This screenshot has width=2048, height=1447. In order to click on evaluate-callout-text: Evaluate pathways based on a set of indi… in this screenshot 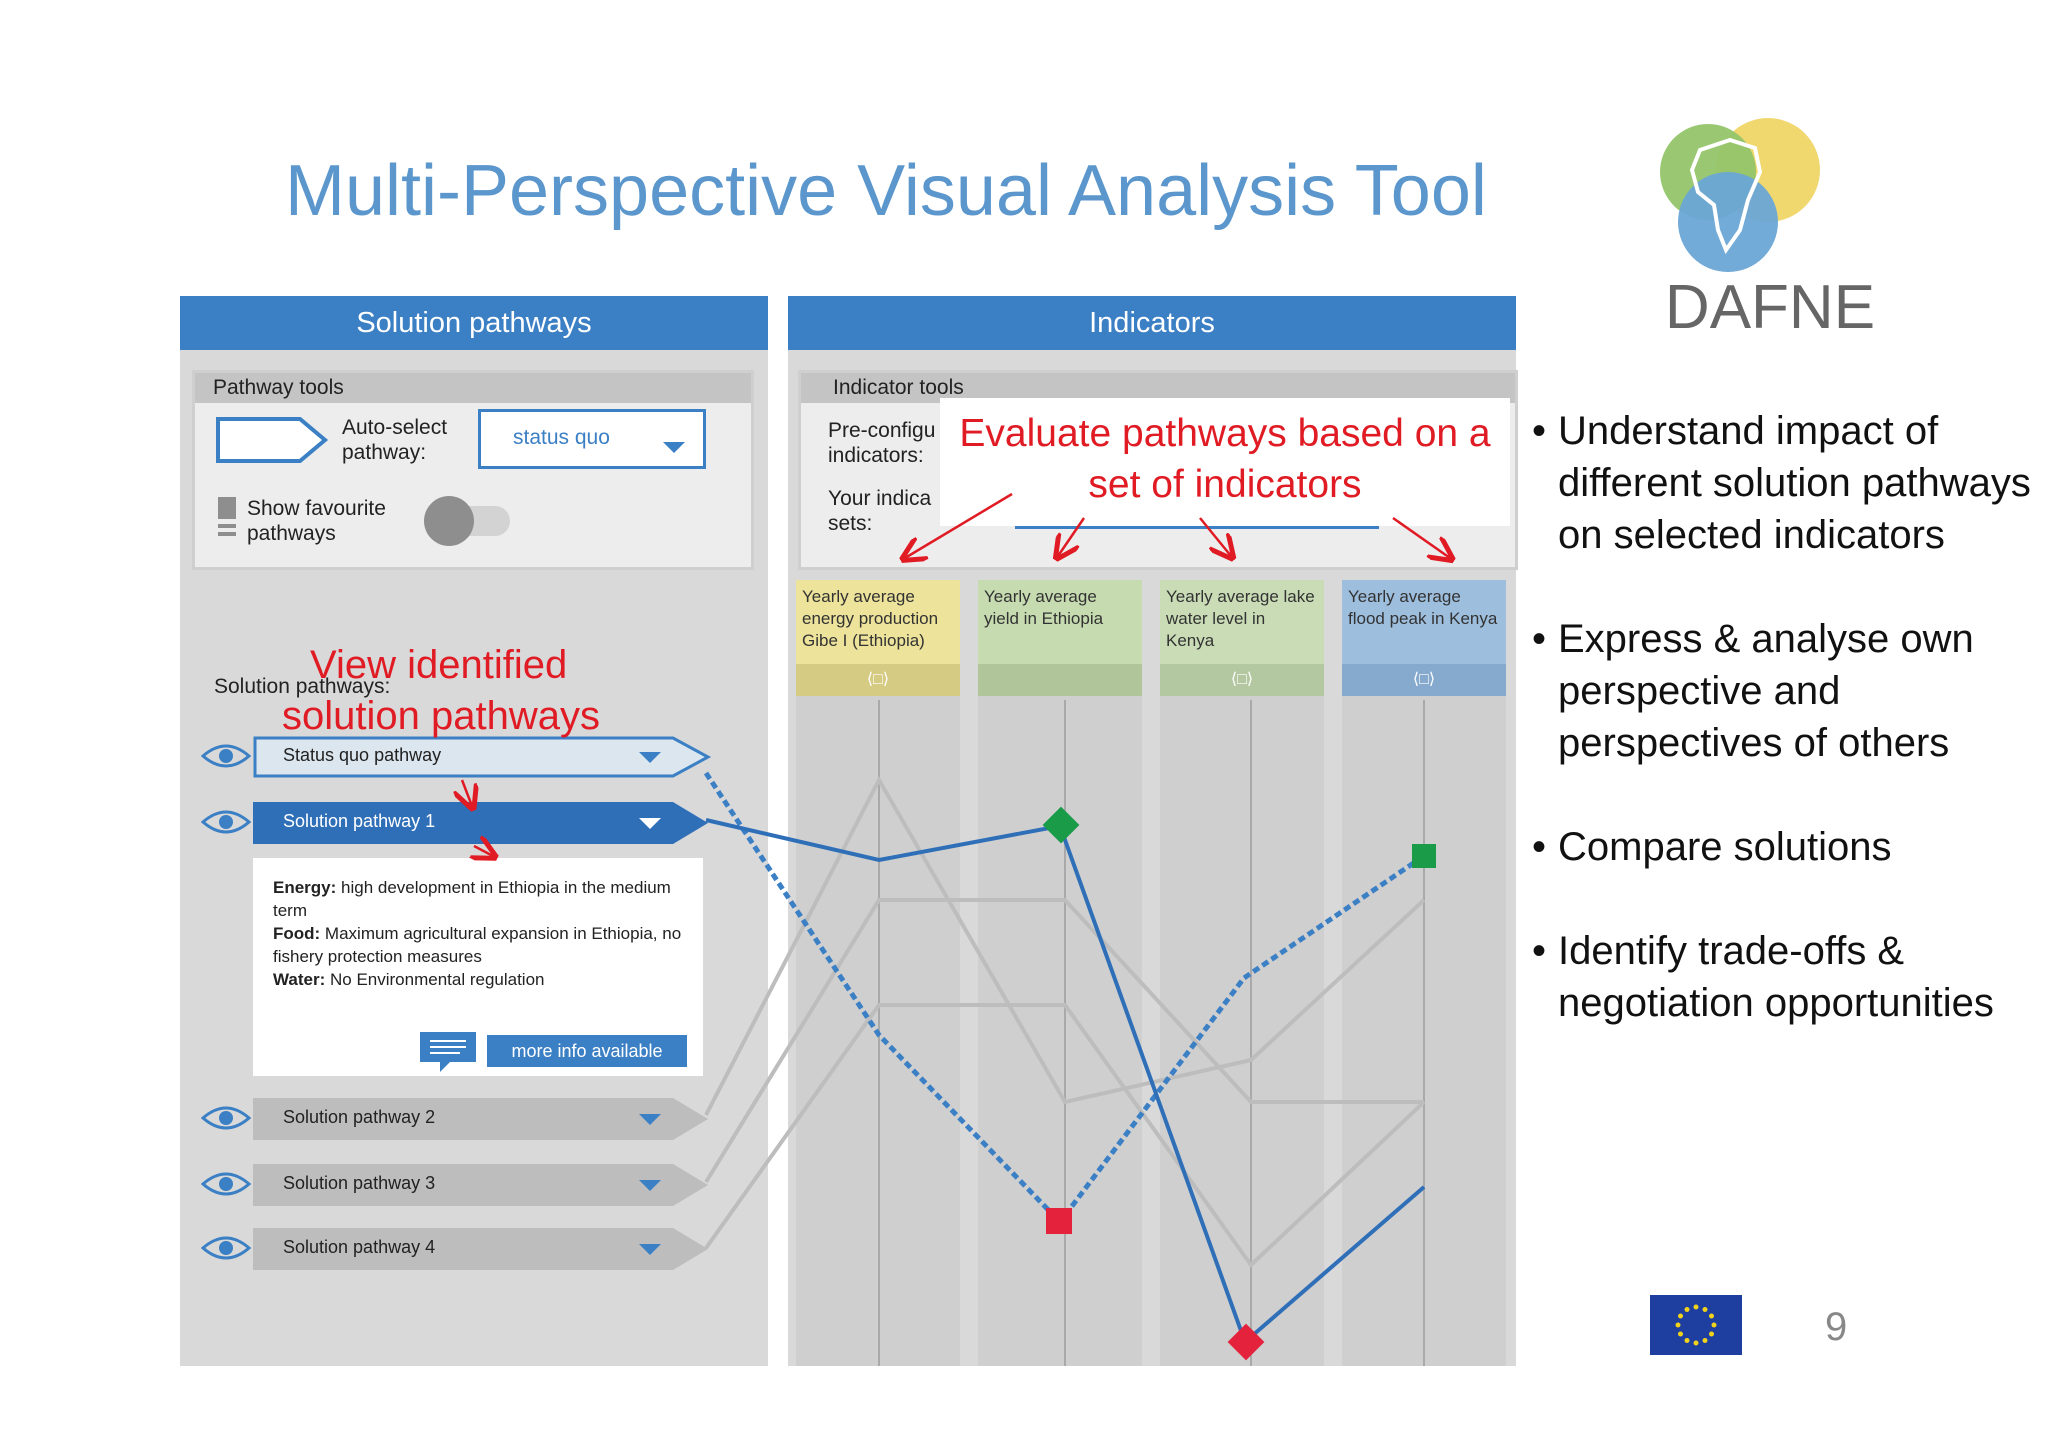, I will do `click(1225, 459)`.